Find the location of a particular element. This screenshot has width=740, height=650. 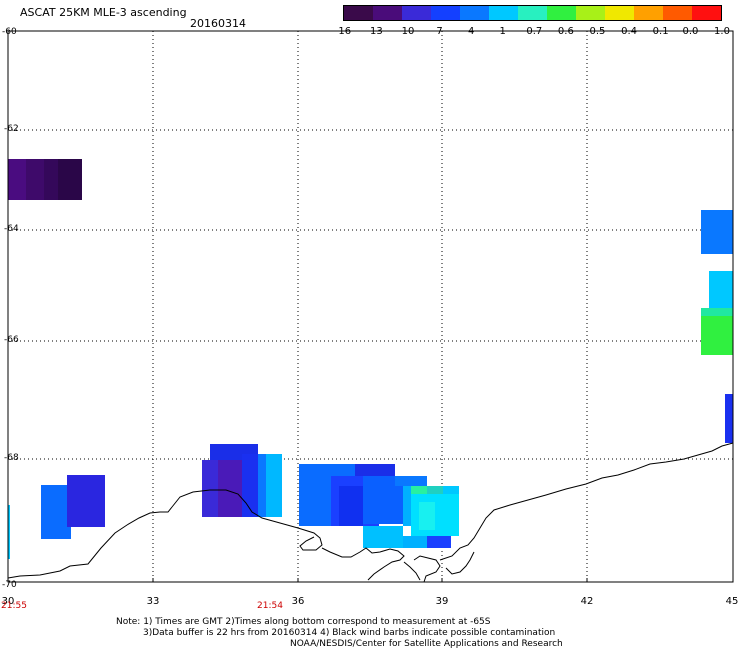

y-tick-label: -64 is located at coordinates (11, 229).